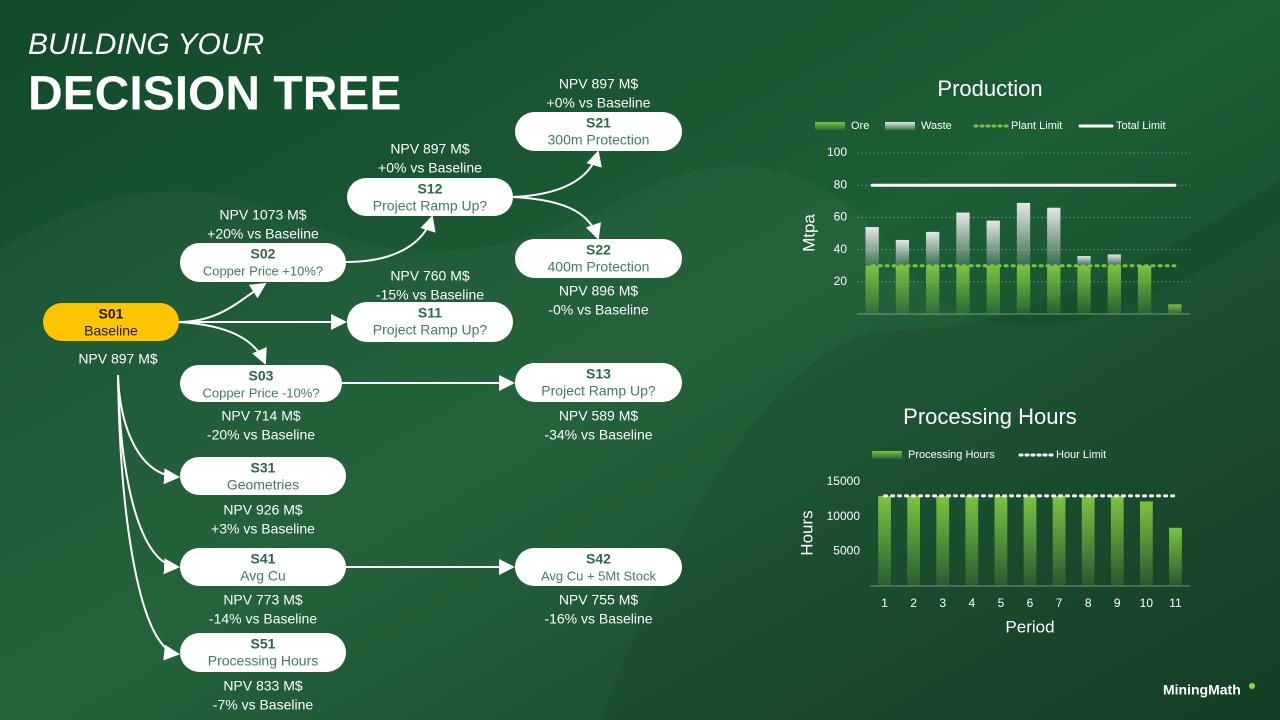 The width and height of the screenshot is (1280, 720). I want to click on node-id: S42, so click(598, 559).